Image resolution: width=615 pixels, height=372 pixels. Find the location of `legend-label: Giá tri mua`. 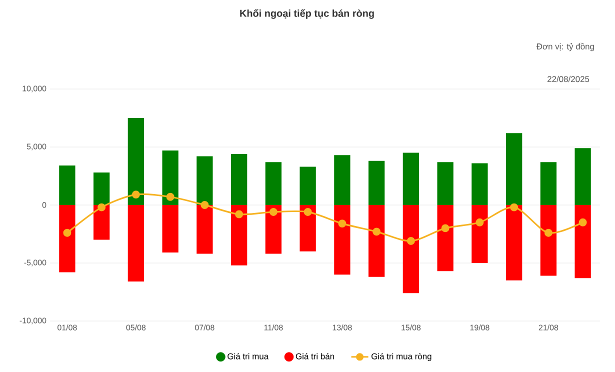

legend-label: Giá tri mua is located at coordinates (248, 356).